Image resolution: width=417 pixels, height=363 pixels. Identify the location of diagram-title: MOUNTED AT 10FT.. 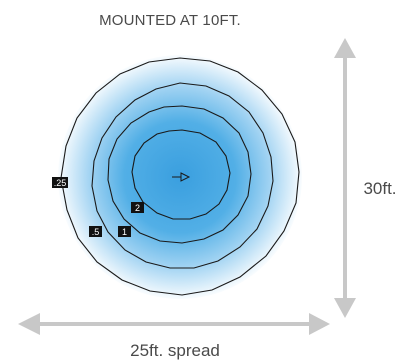
(170, 20).